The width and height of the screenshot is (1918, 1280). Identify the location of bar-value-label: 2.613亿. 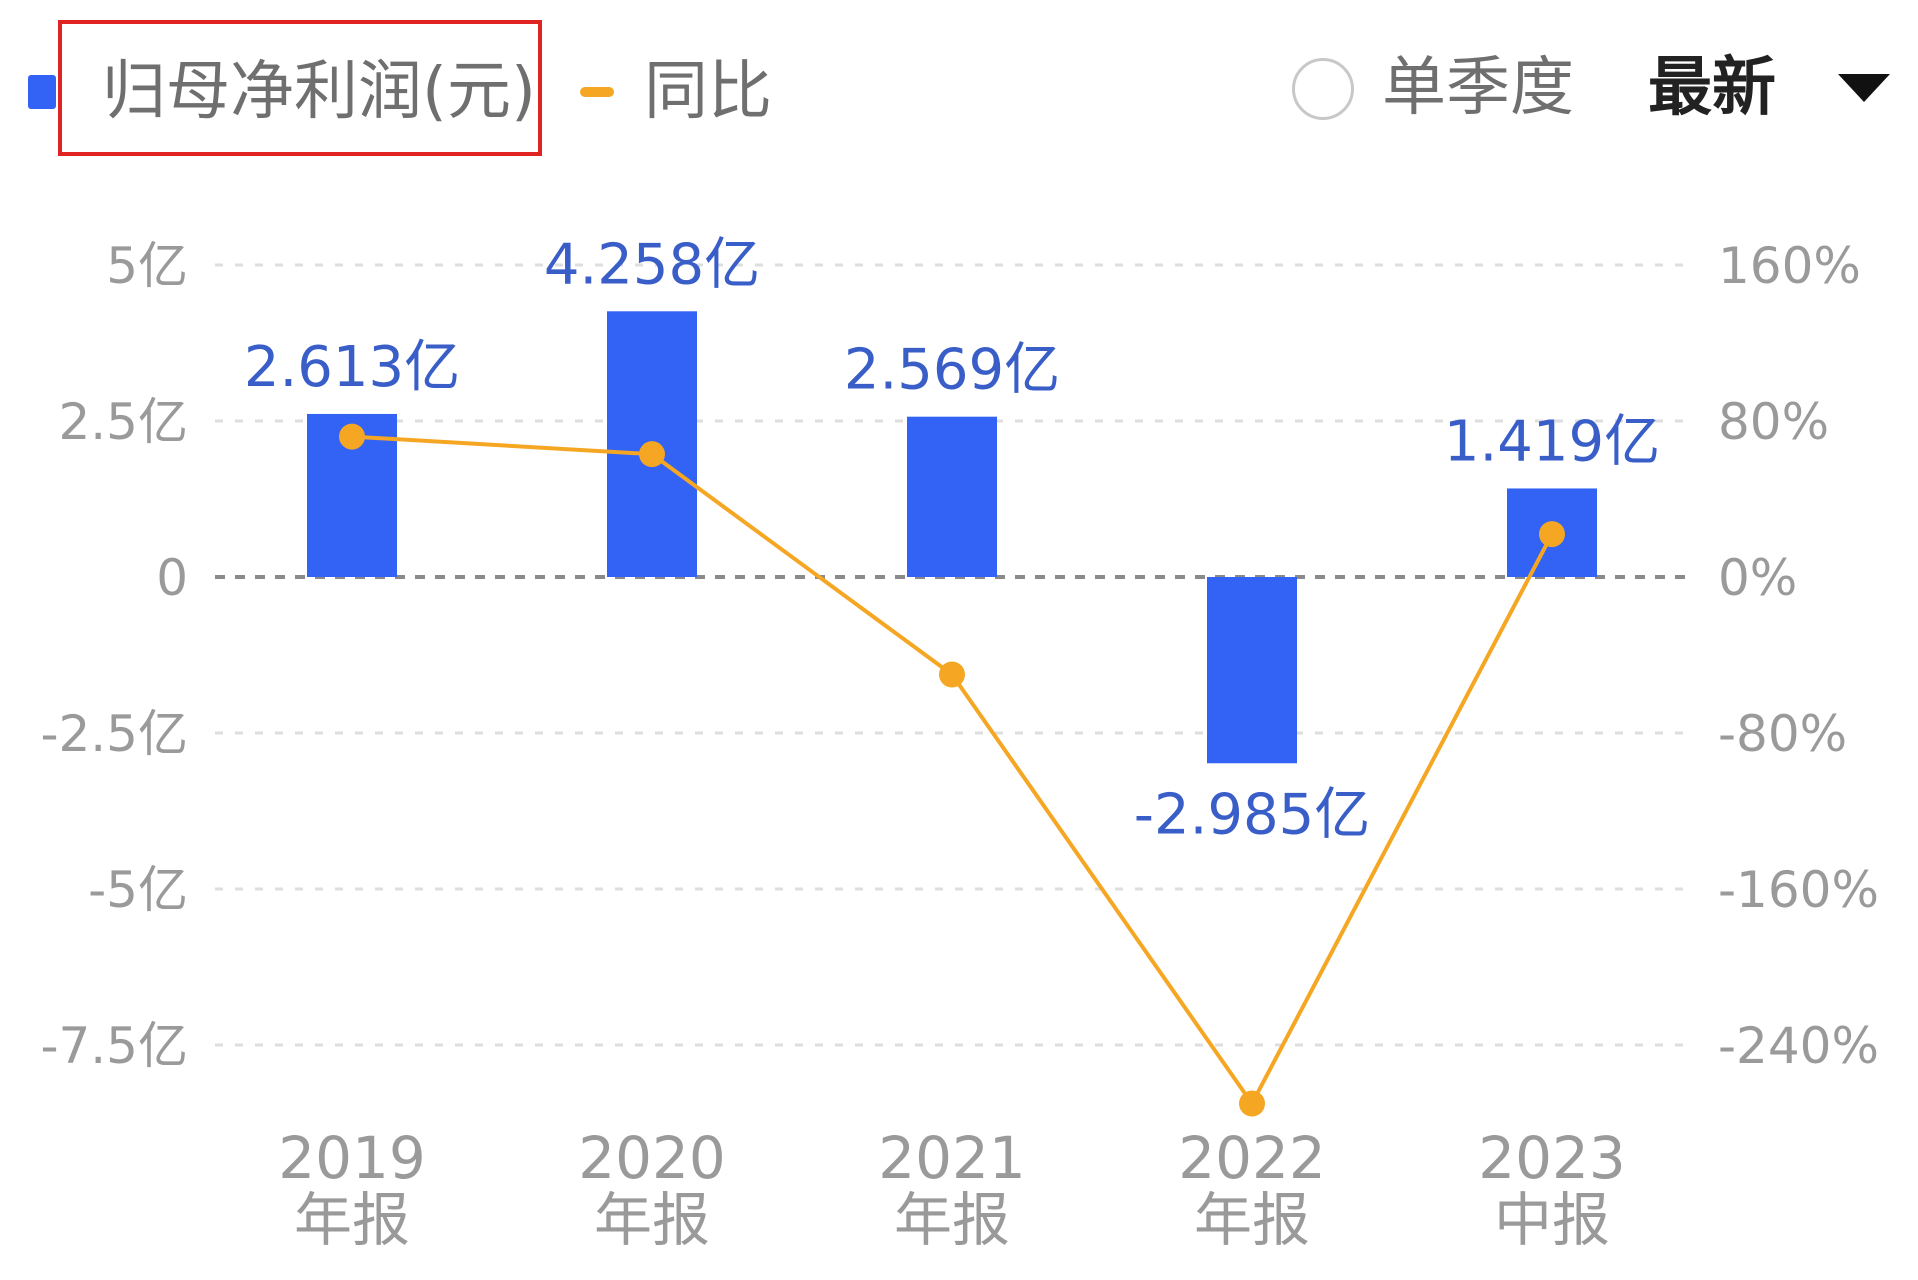
(352, 367).